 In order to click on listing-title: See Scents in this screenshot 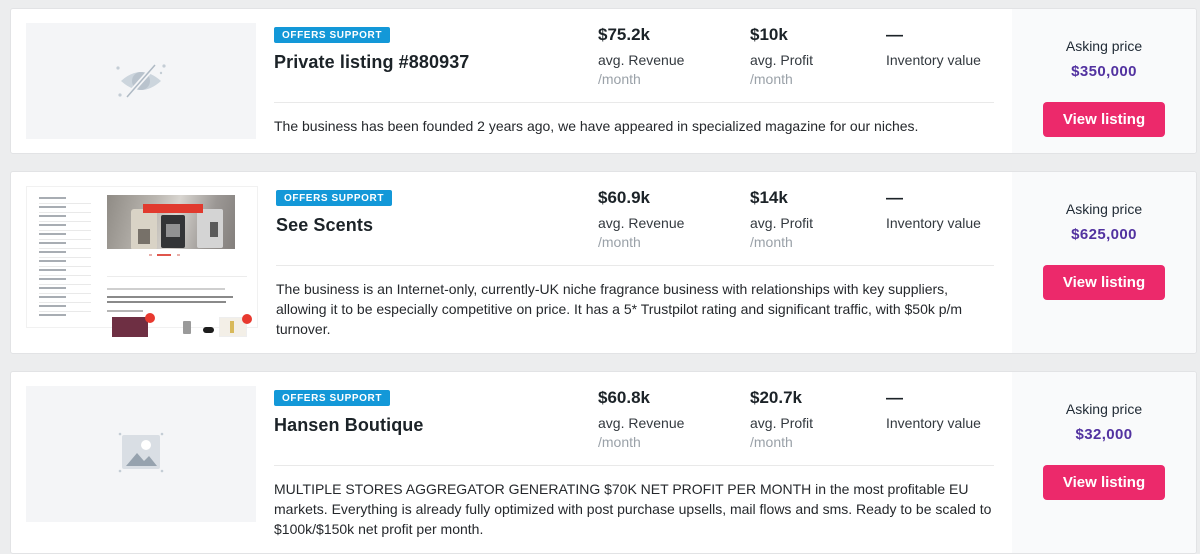, I will do `click(325, 225)`.